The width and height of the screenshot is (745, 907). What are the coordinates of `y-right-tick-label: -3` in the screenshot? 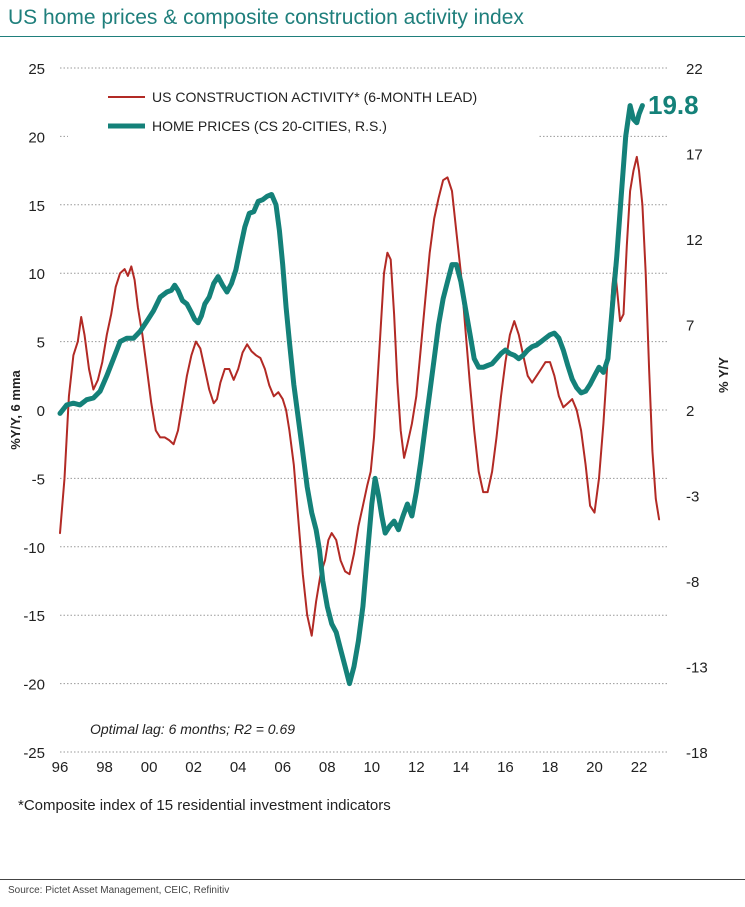 It's located at (692, 497).